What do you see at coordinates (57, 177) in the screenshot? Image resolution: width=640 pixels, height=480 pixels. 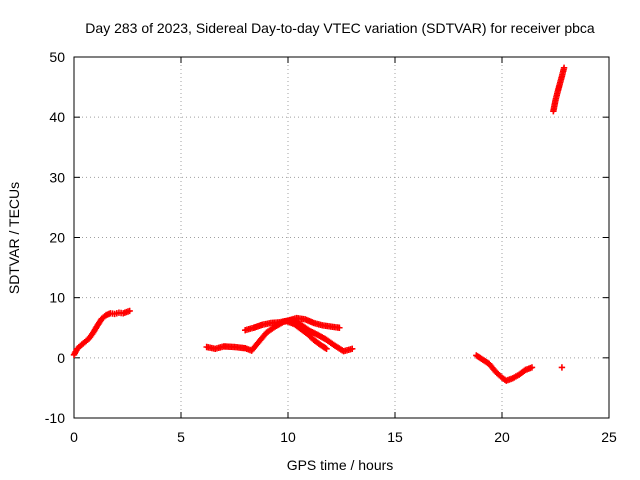 I see `y-tick-label: 30` at bounding box center [57, 177].